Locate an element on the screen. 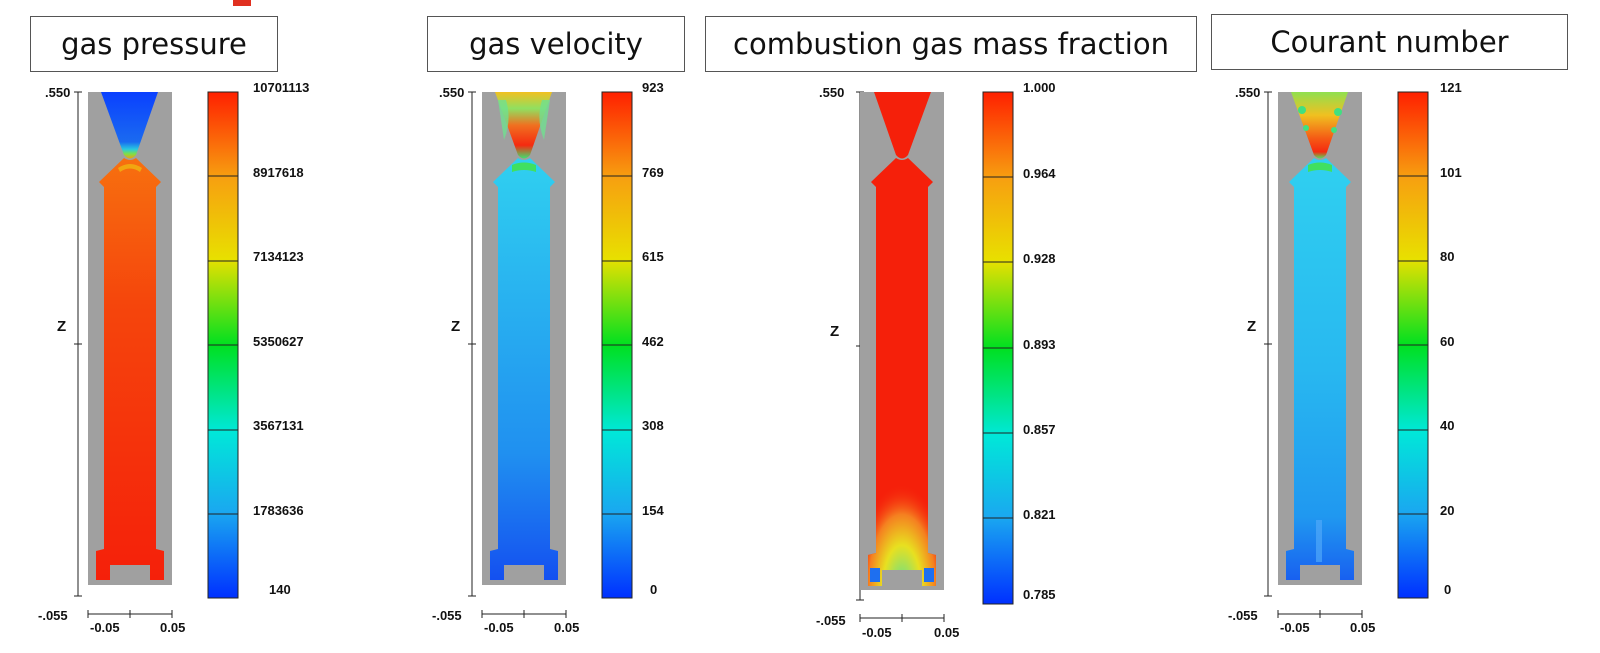 This screenshot has height=653, width=1600. title-courant-number: Courant number is located at coordinates (1389, 42).